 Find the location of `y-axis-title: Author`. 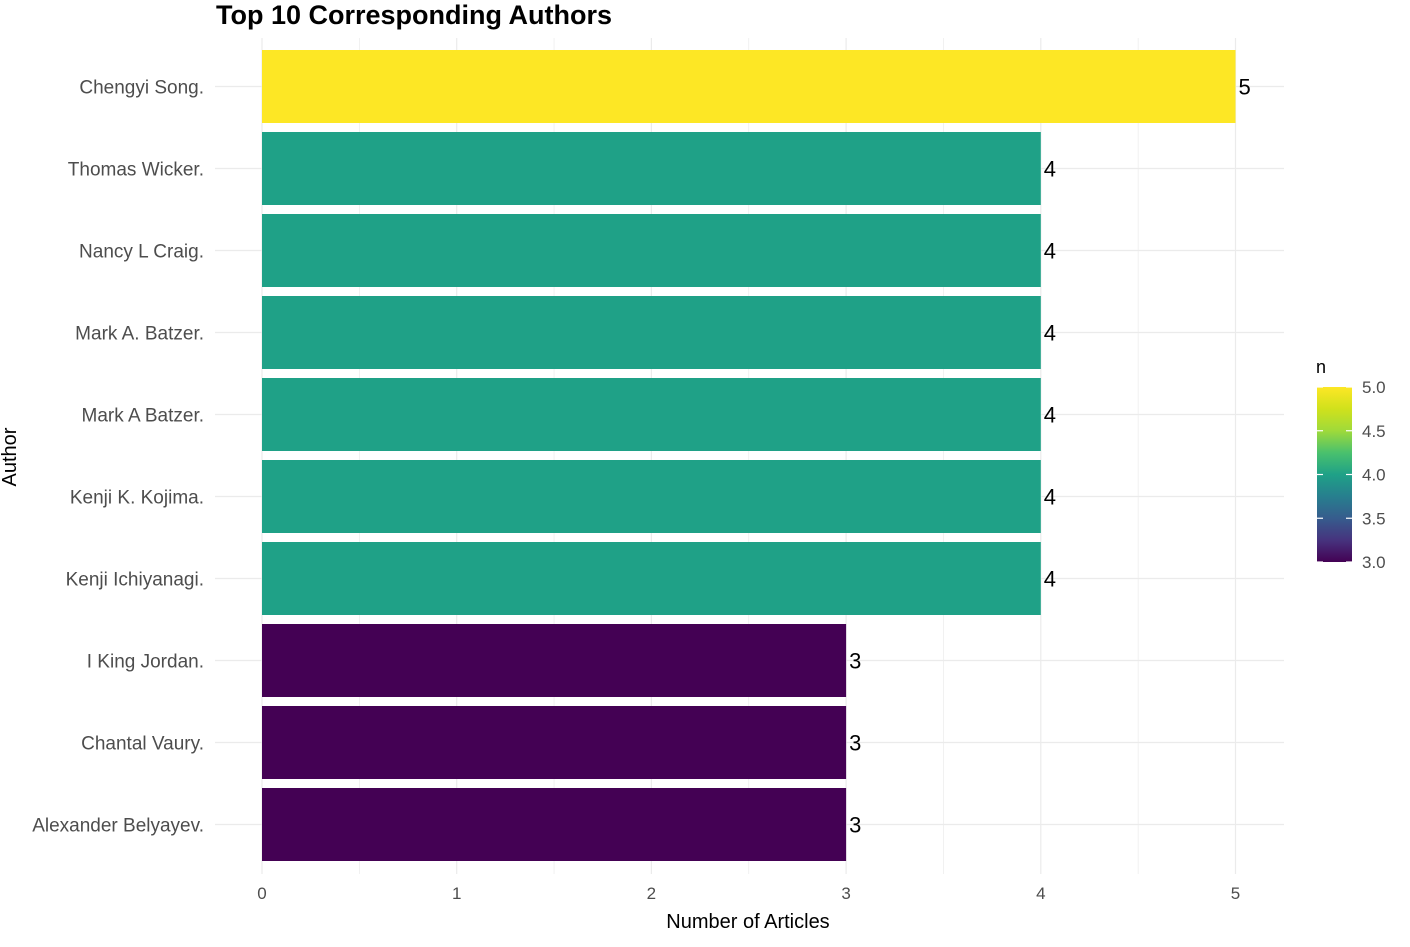

y-axis-title: Author is located at coordinates (10, 456).